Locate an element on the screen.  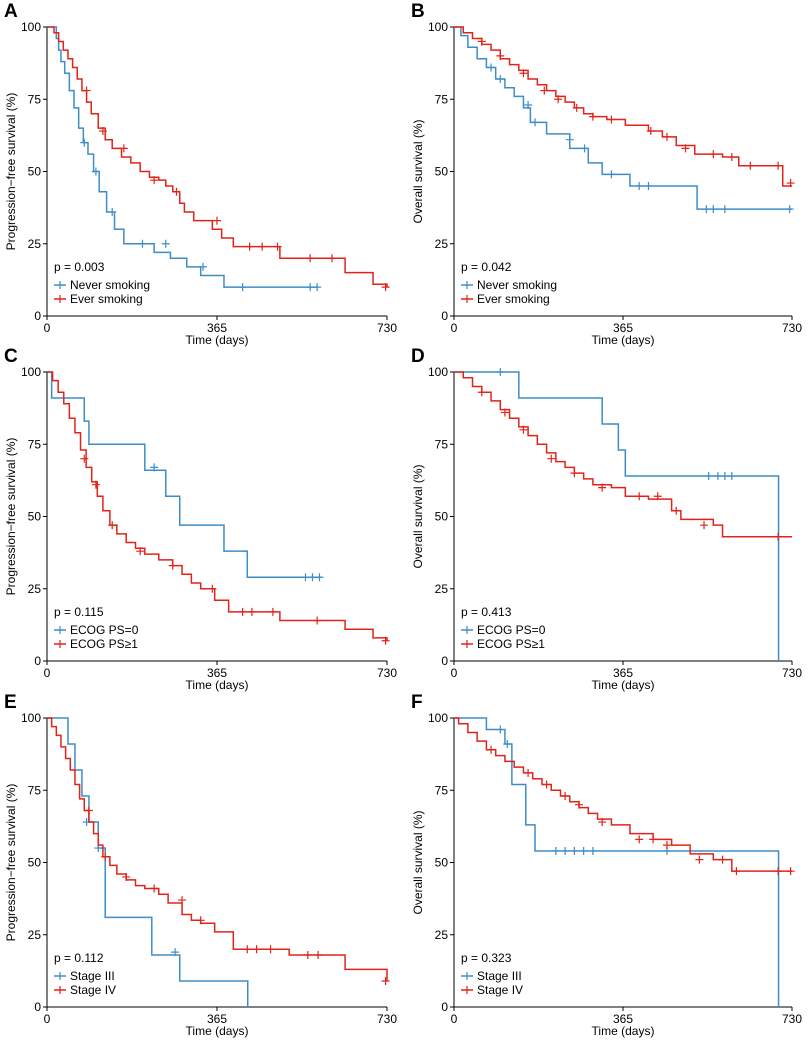
y-tick-label: 25 is located at coordinates (35, 589).